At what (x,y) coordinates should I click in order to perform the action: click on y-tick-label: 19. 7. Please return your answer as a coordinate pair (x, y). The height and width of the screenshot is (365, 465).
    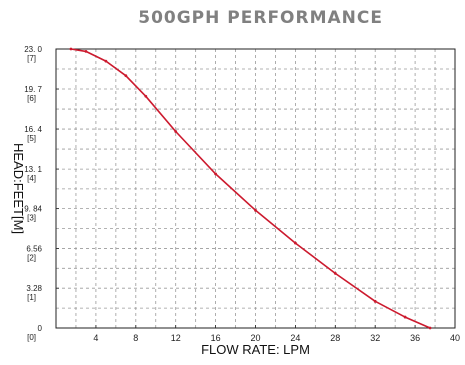
    Looking at the image, I should click on (33, 89).